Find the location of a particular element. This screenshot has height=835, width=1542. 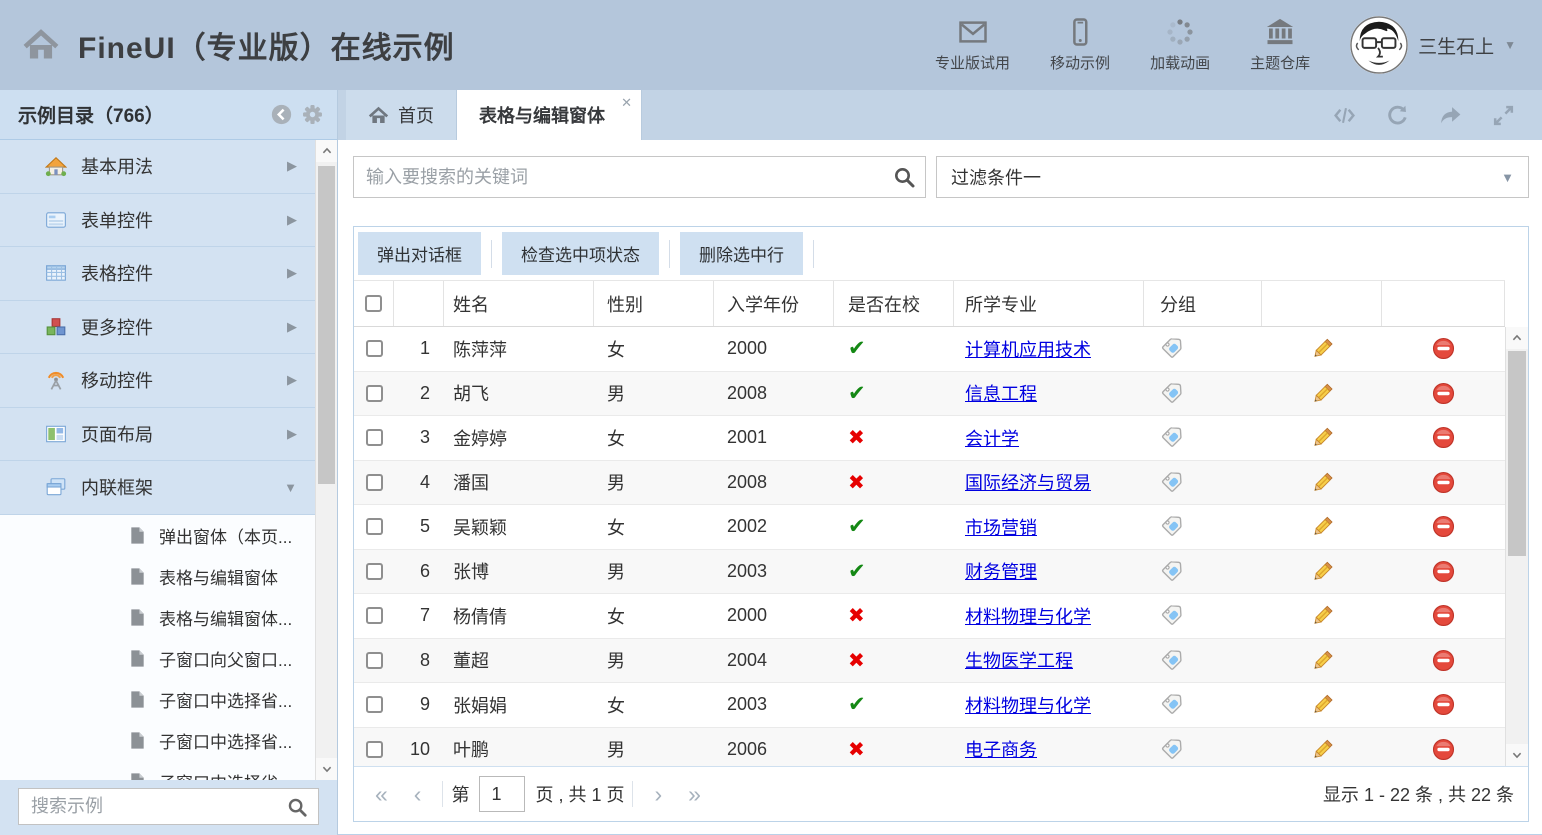

tab-home: 首页 is located at coordinates (401, 115).